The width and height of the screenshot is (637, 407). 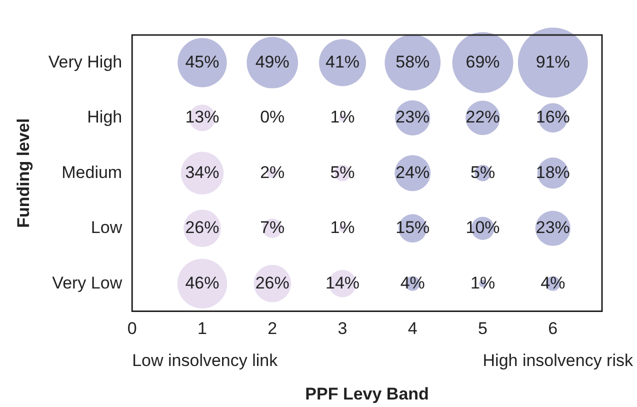 I want to click on data-label: 24%, so click(x=413, y=172).